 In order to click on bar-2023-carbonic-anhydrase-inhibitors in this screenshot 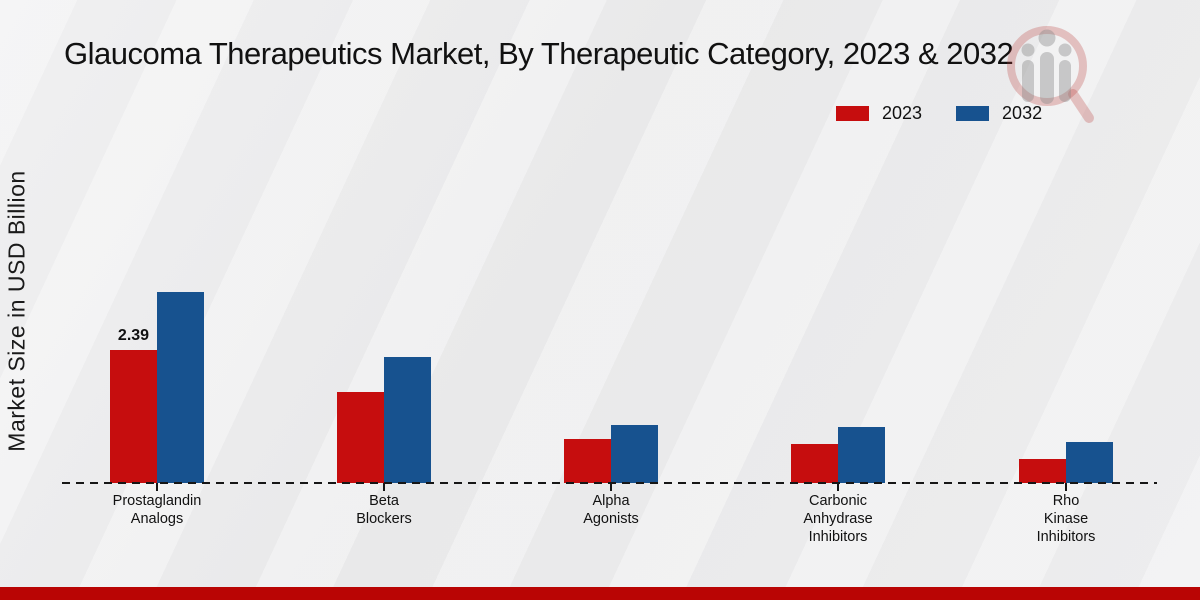, I will do `click(814, 463)`.